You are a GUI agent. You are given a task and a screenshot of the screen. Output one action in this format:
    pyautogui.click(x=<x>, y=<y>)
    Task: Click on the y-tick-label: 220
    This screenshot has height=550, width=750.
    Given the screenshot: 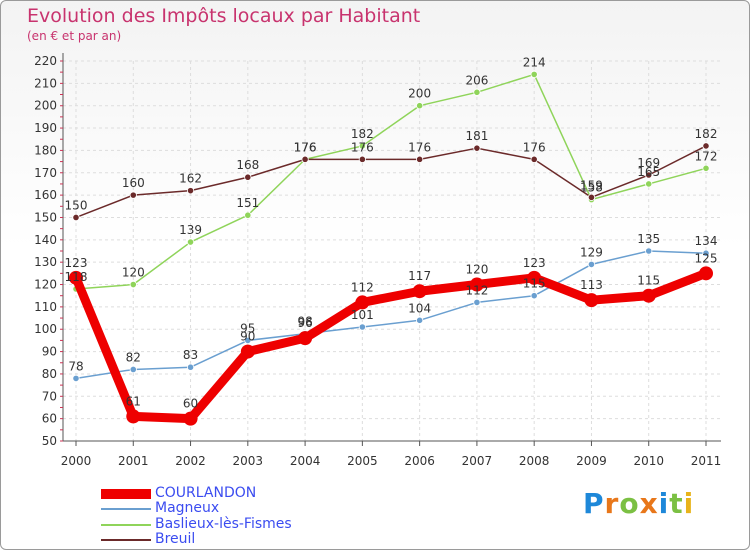 What is the action you would take?
    pyautogui.click(x=45, y=61)
    